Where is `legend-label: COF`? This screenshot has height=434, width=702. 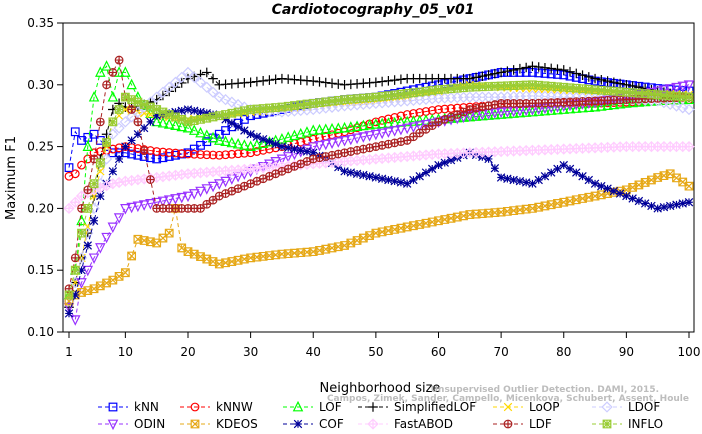 legend-label: COF is located at coordinates (331, 424).